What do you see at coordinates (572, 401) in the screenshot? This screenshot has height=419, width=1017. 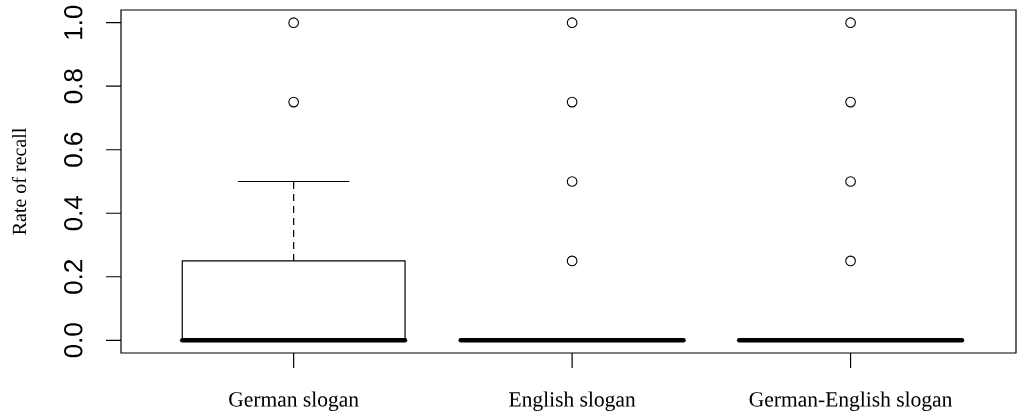 I see `x-tick-label: English slogan` at bounding box center [572, 401].